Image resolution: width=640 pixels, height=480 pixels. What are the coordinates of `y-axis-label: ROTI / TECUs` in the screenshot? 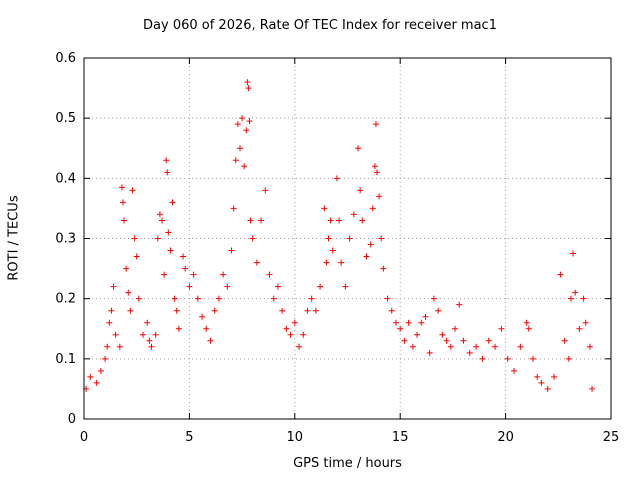 It's located at (14, 238).